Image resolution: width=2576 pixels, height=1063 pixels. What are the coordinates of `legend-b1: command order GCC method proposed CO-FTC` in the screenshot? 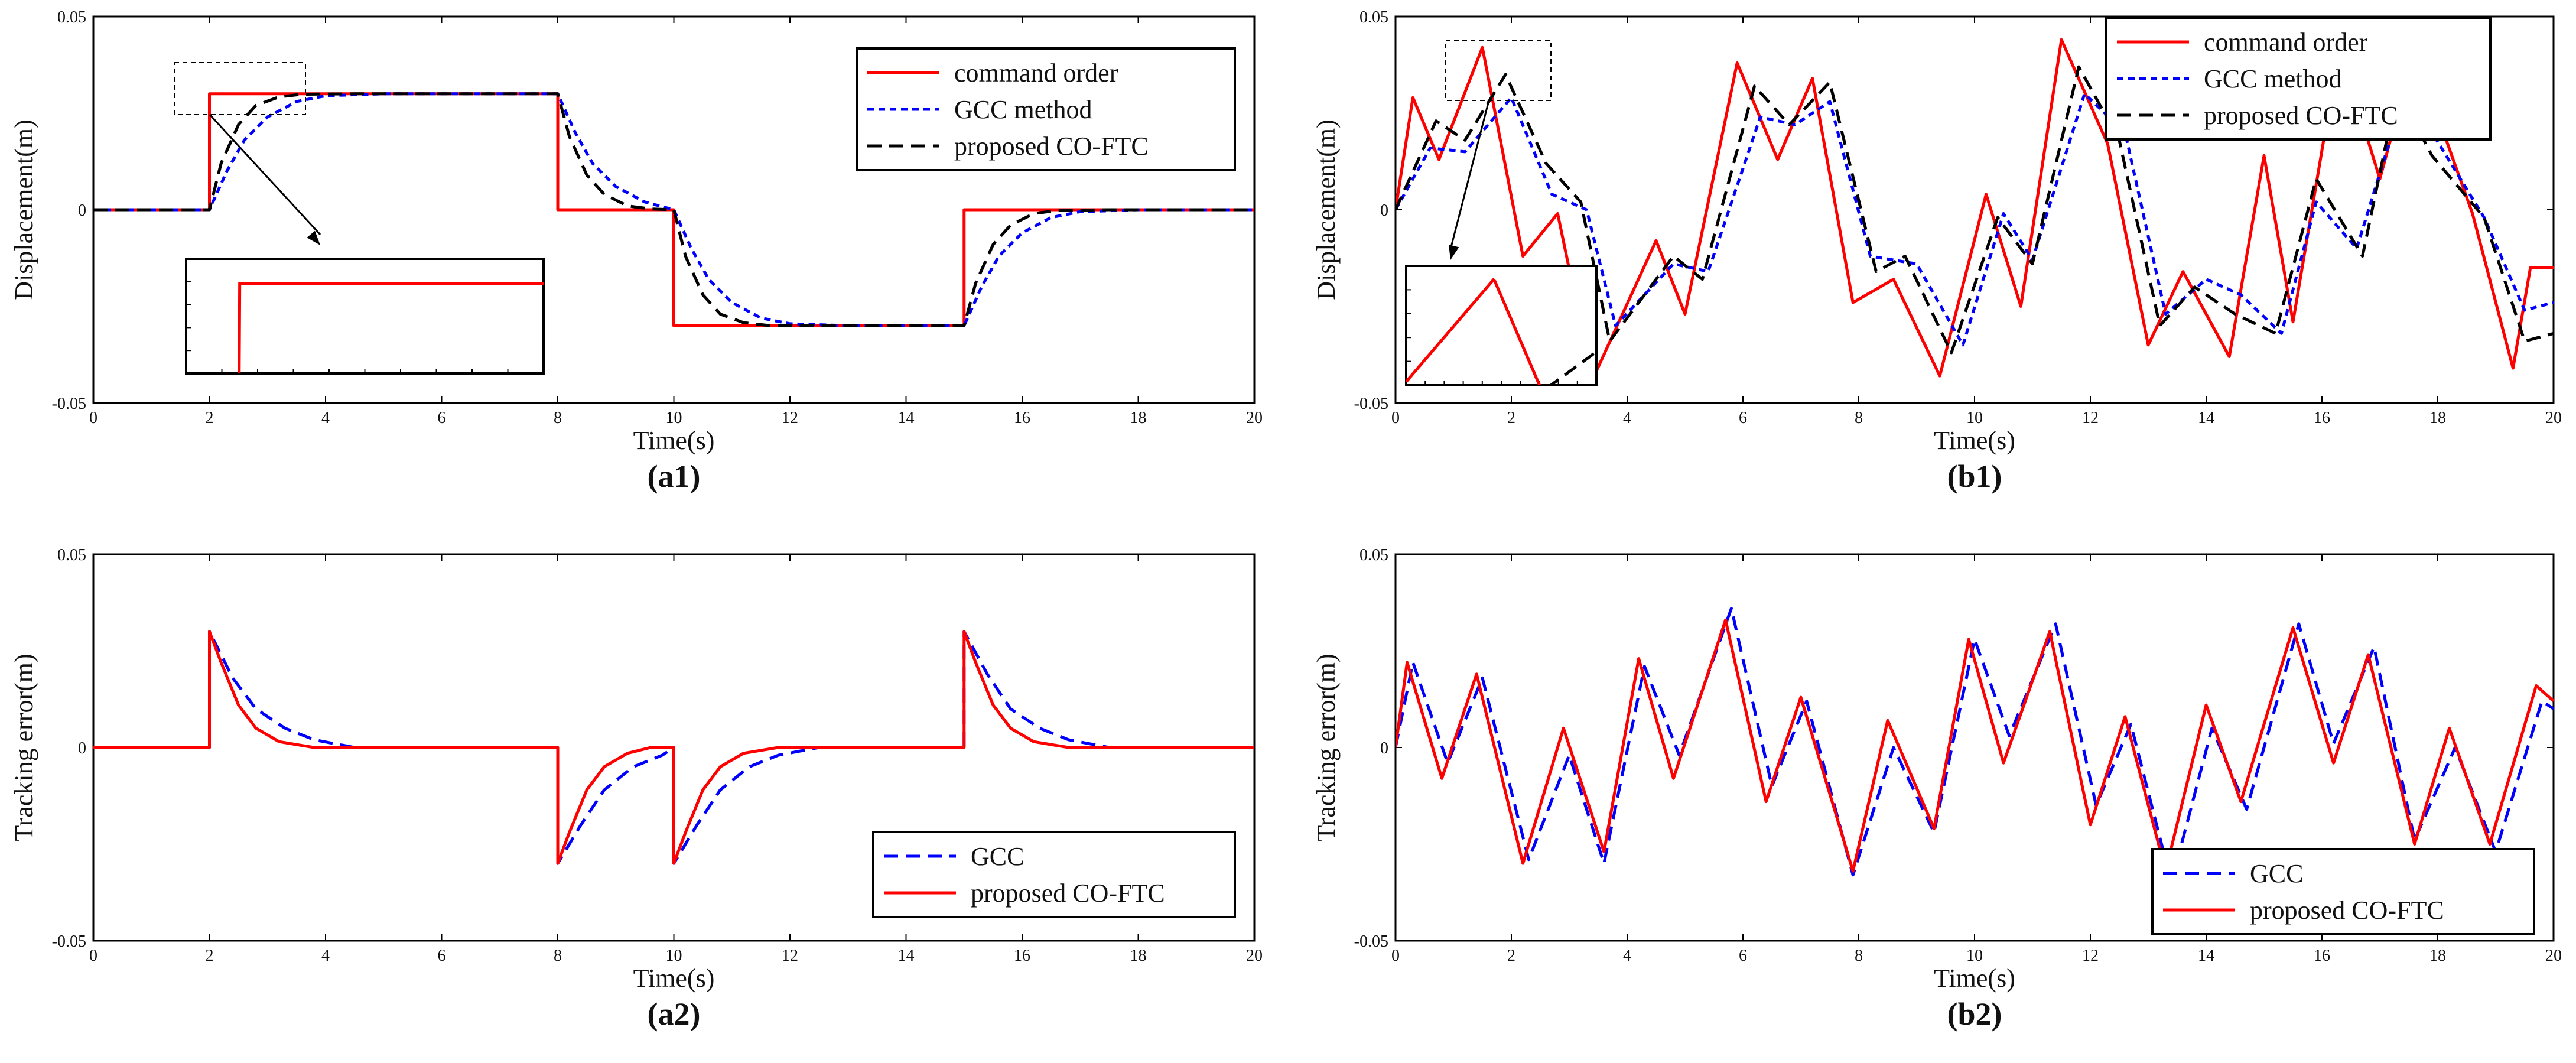 It's located at (2299, 79).